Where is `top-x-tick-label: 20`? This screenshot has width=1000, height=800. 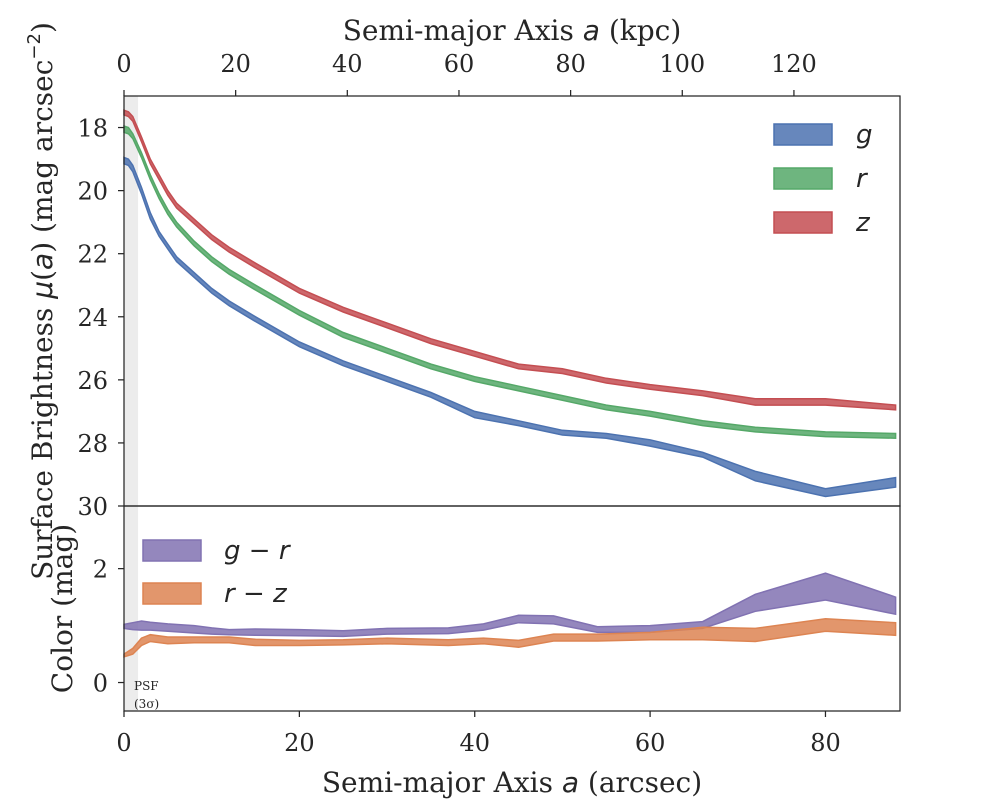 top-x-tick-label: 20 is located at coordinates (235, 64).